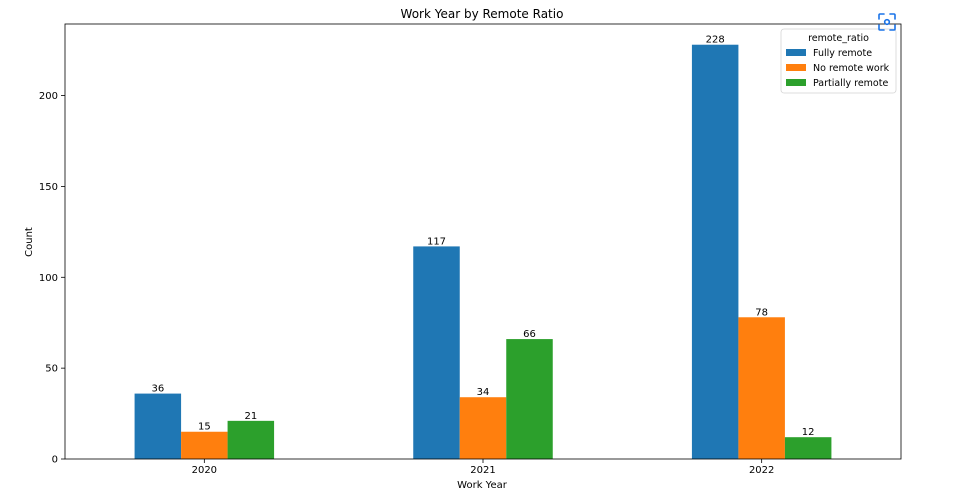 The height and width of the screenshot is (493, 960). I want to click on legend-frame, so click(838, 61).